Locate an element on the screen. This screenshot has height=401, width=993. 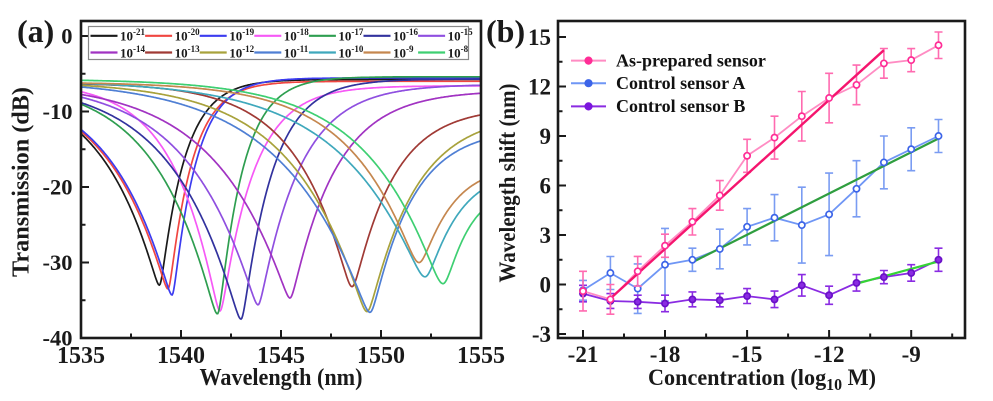
svg-text: -40 is located at coordinates (58, 338).